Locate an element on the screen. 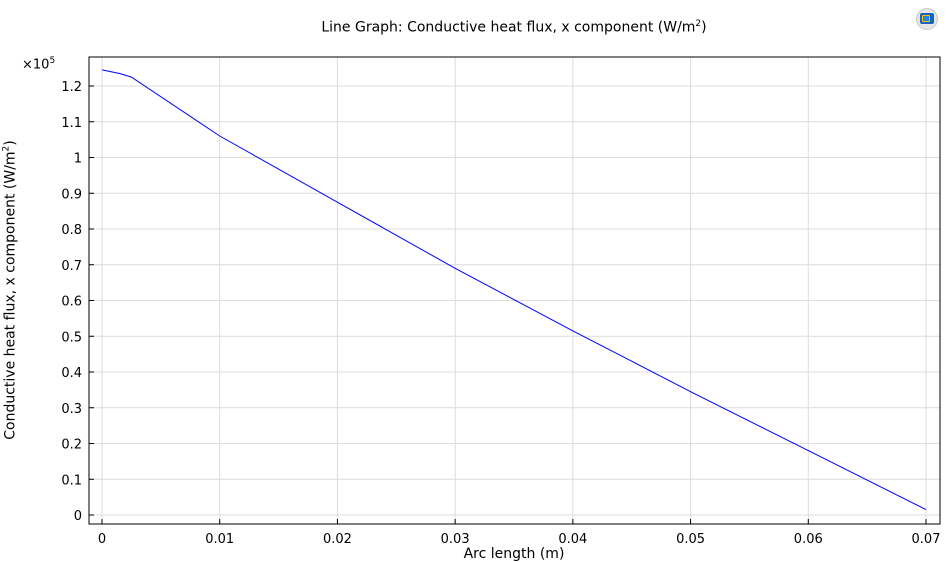  x-tick-label: 0 is located at coordinates (102, 539).